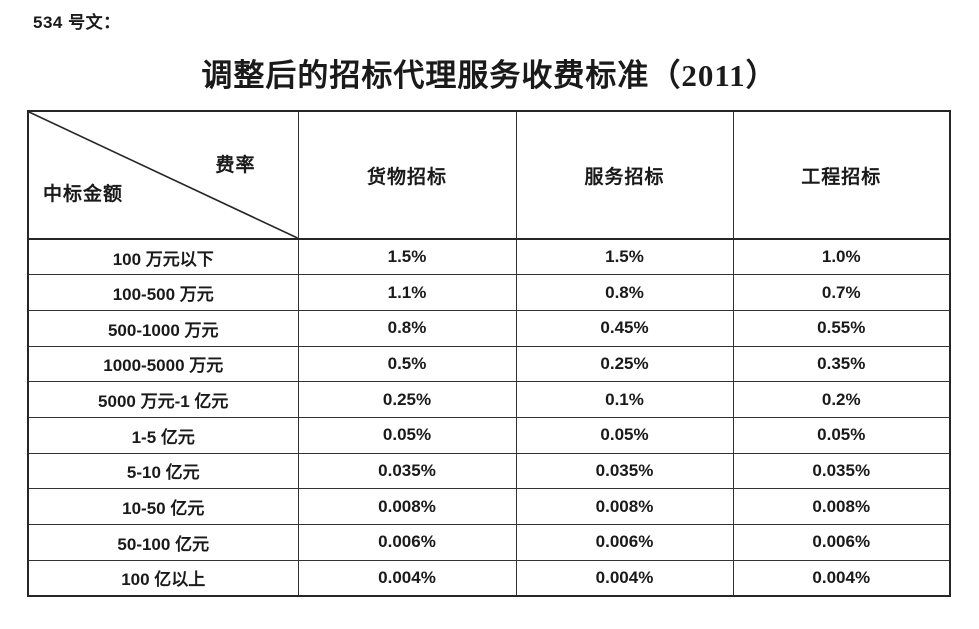 This screenshot has width=979, height=629. I want to click on amount-tier-cell: 100 亿以上, so click(163, 578).